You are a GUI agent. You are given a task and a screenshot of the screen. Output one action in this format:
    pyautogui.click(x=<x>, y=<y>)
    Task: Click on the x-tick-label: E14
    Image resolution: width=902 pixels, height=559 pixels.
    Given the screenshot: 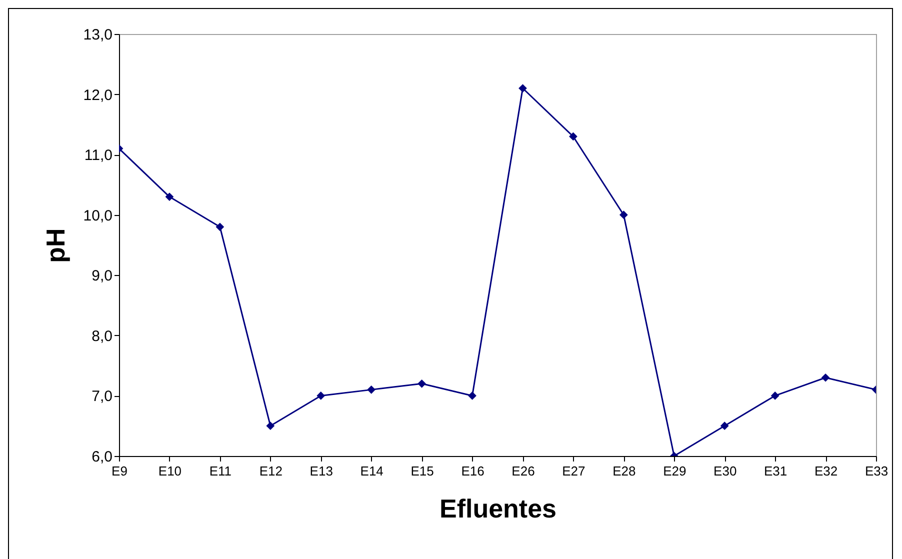 What is the action you would take?
    pyautogui.click(x=372, y=471)
    